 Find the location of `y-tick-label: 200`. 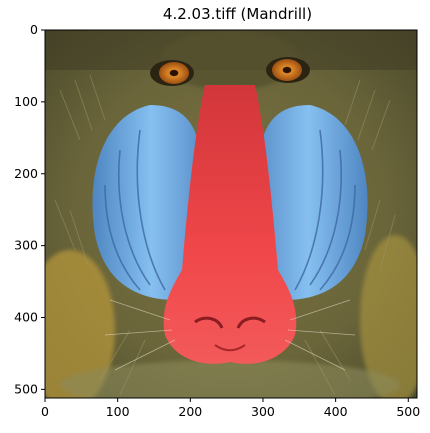

y-tick-label: 200 is located at coordinates (26, 173).